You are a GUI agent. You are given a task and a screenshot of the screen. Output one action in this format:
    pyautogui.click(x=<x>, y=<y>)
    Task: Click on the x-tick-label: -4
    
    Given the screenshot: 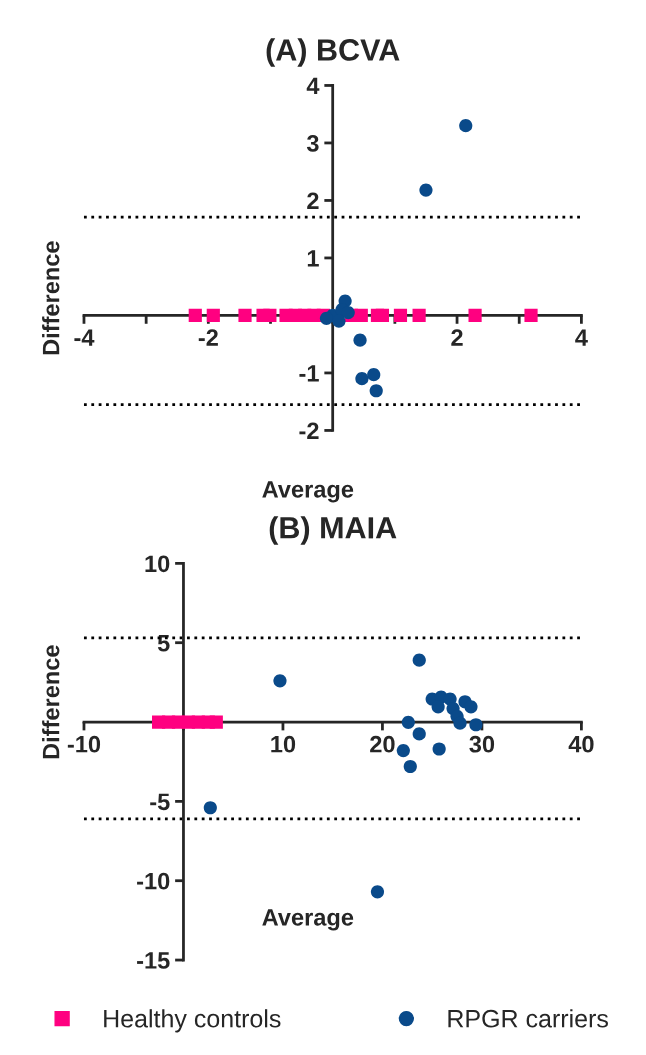 What is the action you would take?
    pyautogui.click(x=84, y=337)
    